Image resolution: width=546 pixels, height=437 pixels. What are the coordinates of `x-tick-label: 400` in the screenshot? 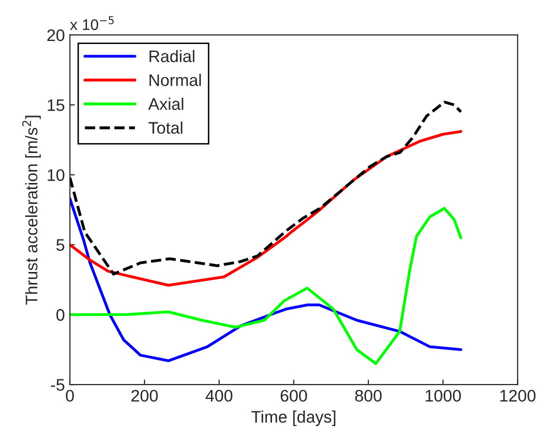 It's located at (219, 396).